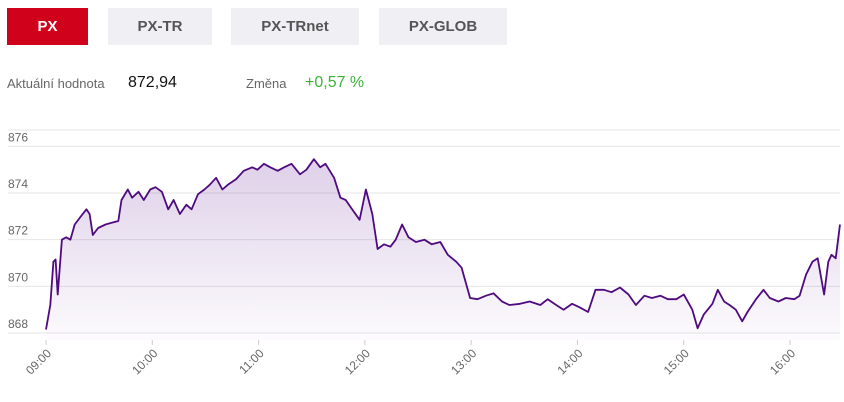 This screenshot has width=844, height=402. Describe the element at coordinates (357, 361) in the screenshot. I see `x-tick-label: 12:00` at that location.